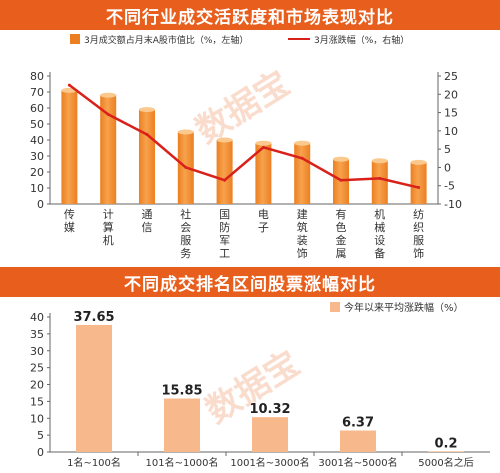 The image size is (500, 473). Describe the element at coordinates (37, 76) in the screenshot. I see `left-tick-label: 80` at that location.